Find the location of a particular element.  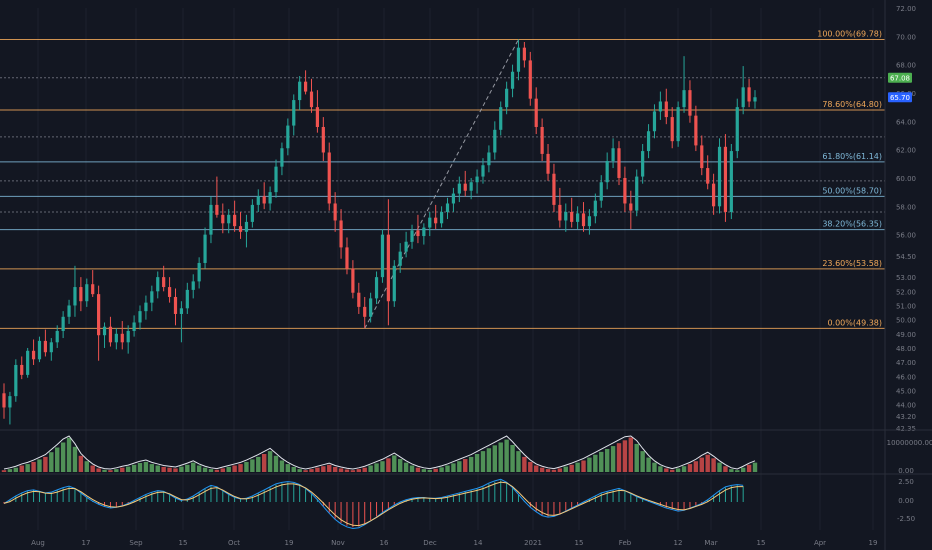

price-tick-label: 50.00 is located at coordinates (906, 321).